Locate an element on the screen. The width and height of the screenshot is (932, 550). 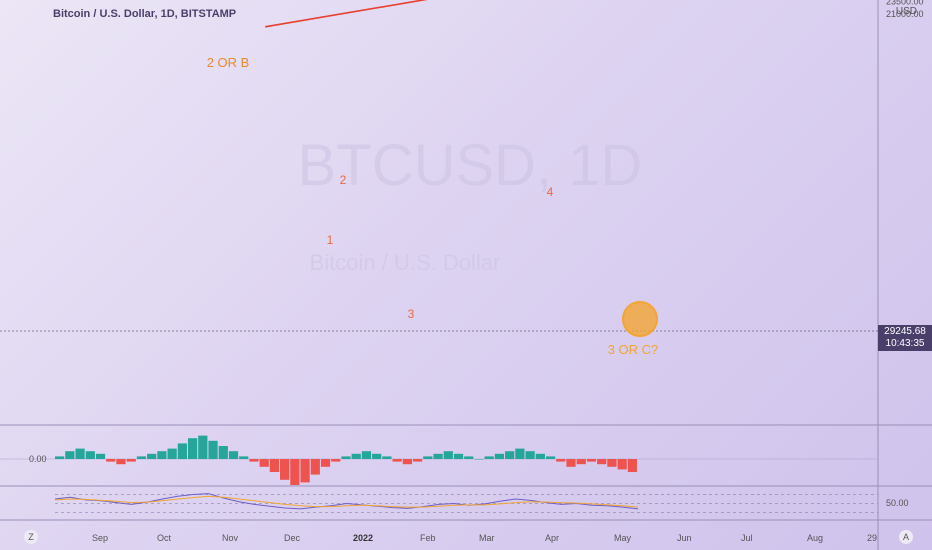
y-tick-label: 21000.00 is located at coordinates (905, 14).